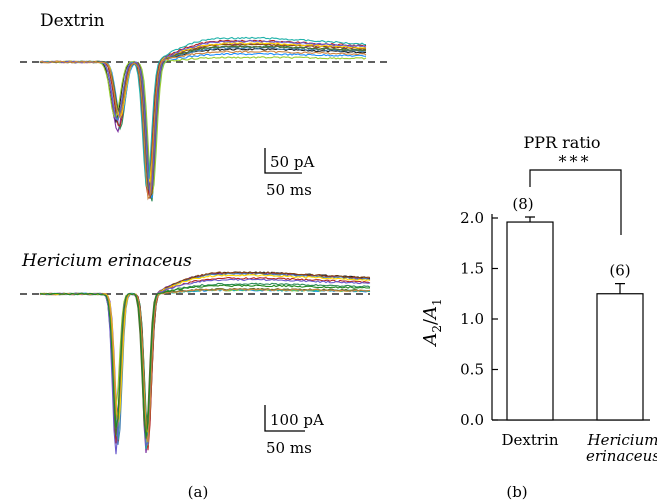  Describe the element at coordinates (575, 202) in the screenshot. I see `significance-bracket` at that location.